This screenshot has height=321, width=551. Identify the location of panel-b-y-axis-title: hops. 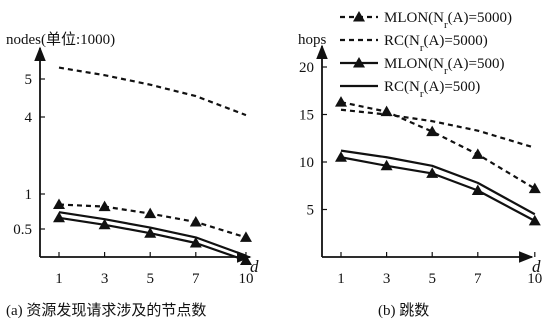
(312, 40).